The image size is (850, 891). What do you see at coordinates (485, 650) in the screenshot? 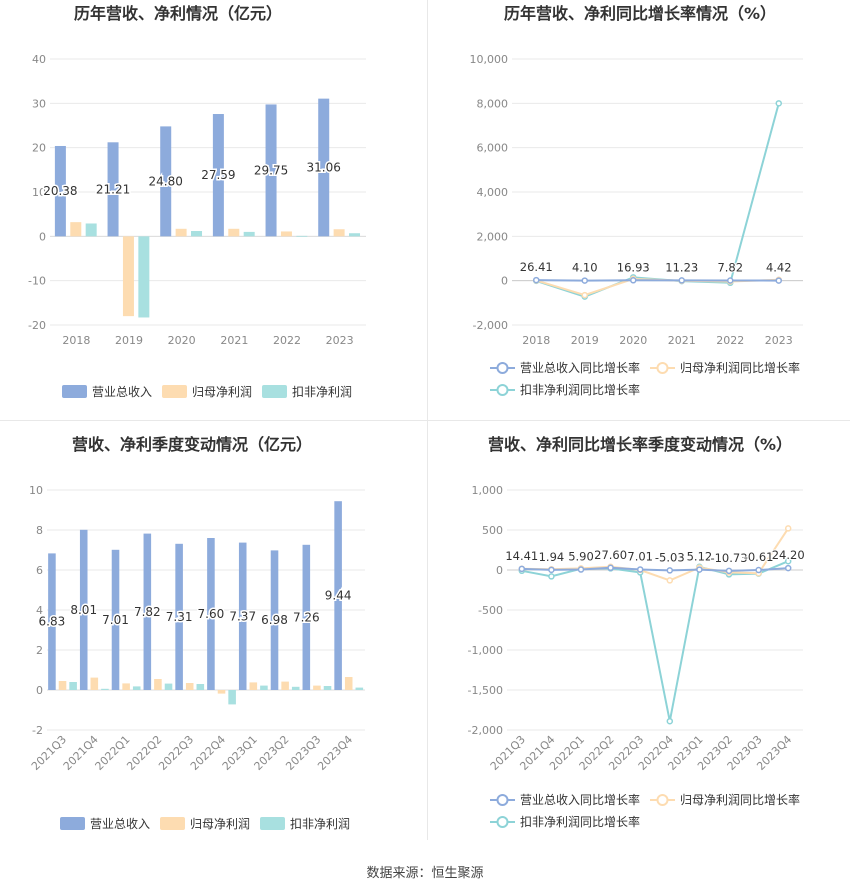
I see `y-tick-label: -1,000` at bounding box center [485, 650].